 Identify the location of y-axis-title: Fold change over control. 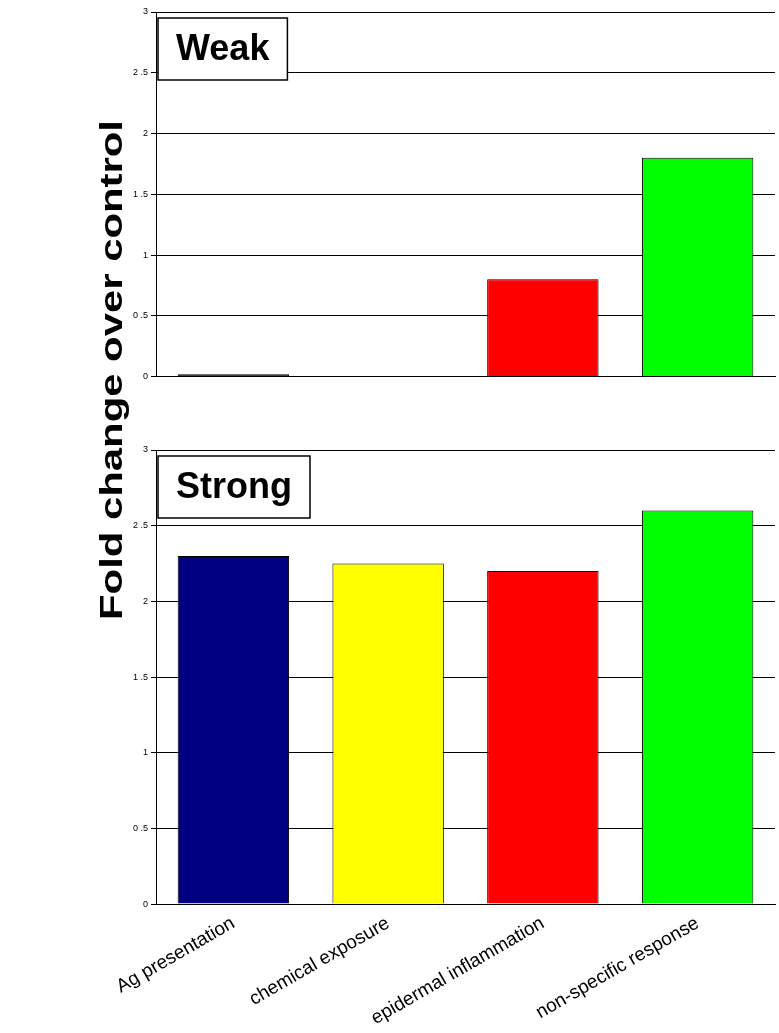
(112, 370).